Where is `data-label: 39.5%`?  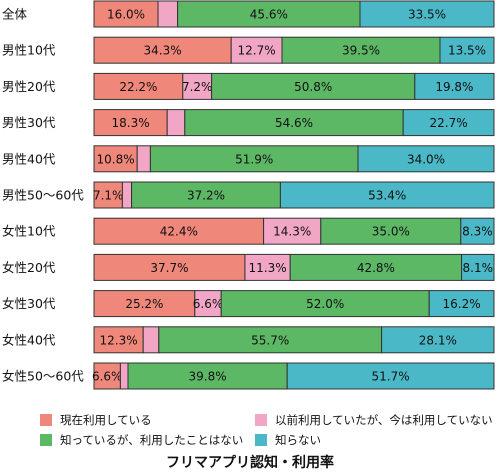 data-label: 39.5% is located at coordinates (361, 51).